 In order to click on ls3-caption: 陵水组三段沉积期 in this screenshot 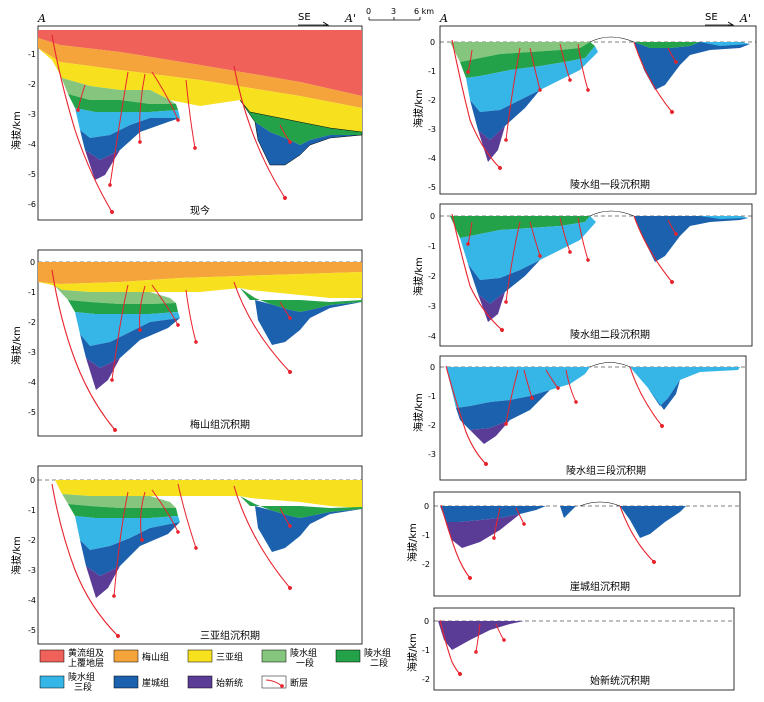, I will do `click(606, 470)`.